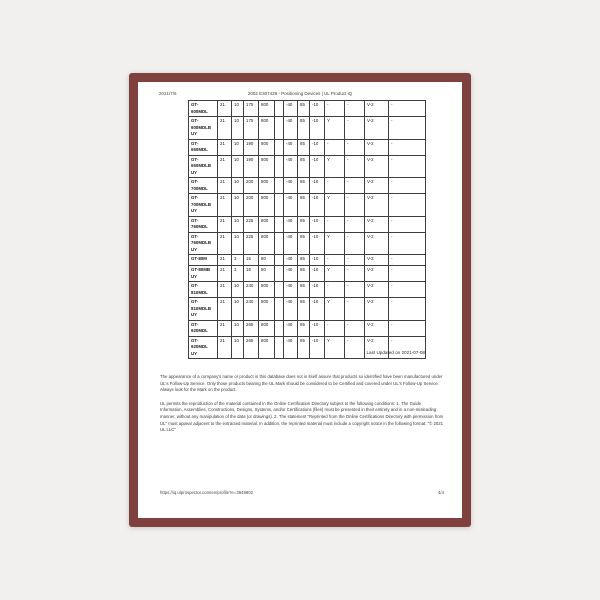 The image size is (600, 600). Describe the element at coordinates (203, 289) in the screenshot. I see `model-cell: GT-810MDL` at that location.